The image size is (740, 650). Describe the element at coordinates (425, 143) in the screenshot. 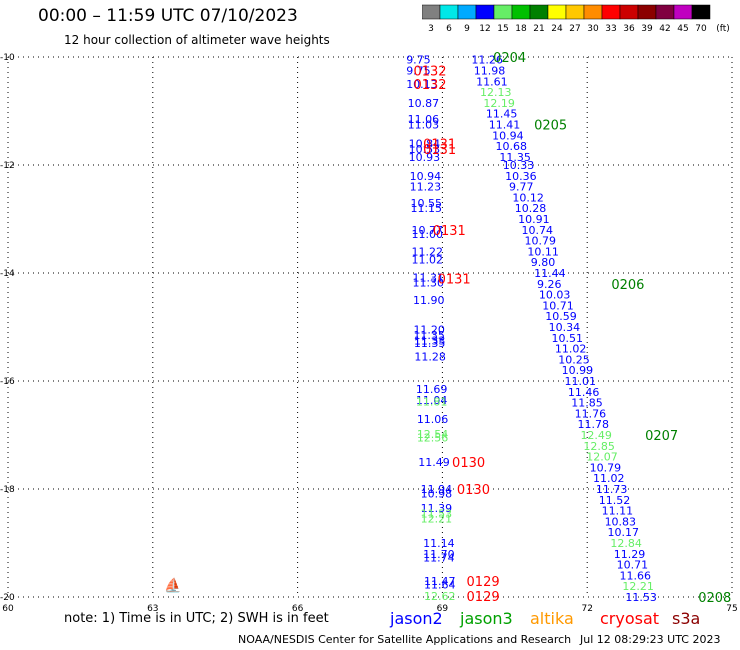

I see `wave-height-value: 10.84` at that location.